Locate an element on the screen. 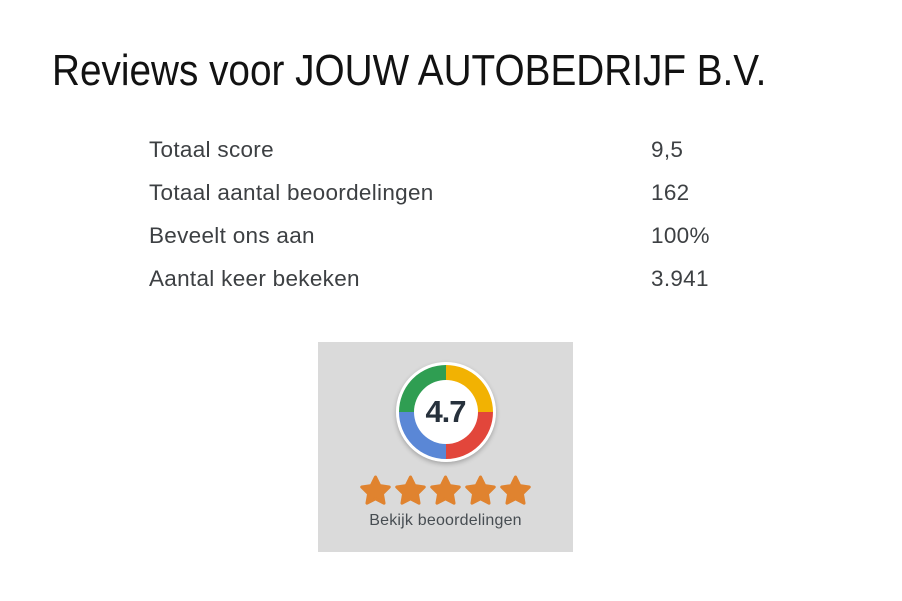  rating-ring: 4.7 is located at coordinates (445, 412).